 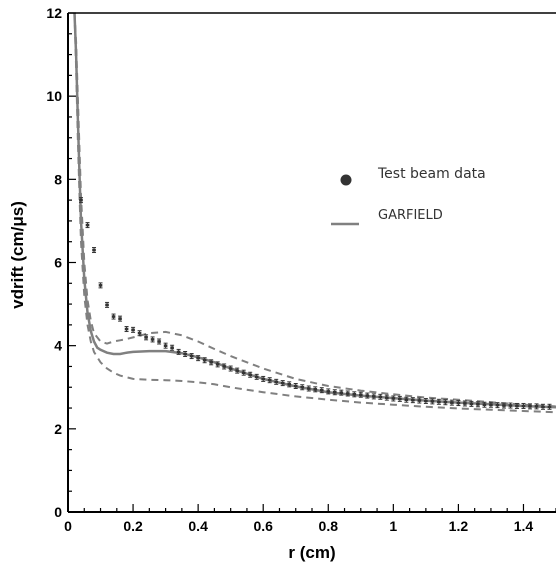 I want to click on y-tick-label: 12, so click(x=54, y=13).